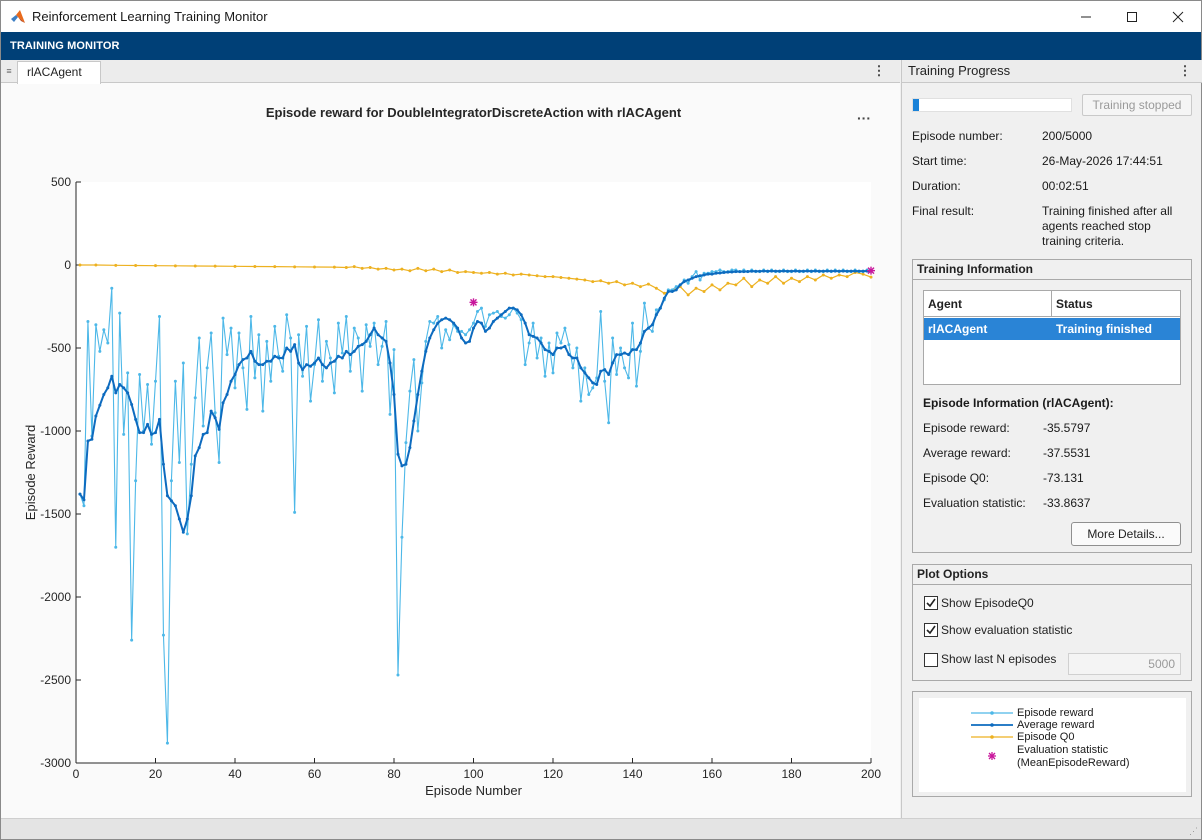  I want to click on start-time-value: 26-May-2026 17:44:51, so click(1102, 161).